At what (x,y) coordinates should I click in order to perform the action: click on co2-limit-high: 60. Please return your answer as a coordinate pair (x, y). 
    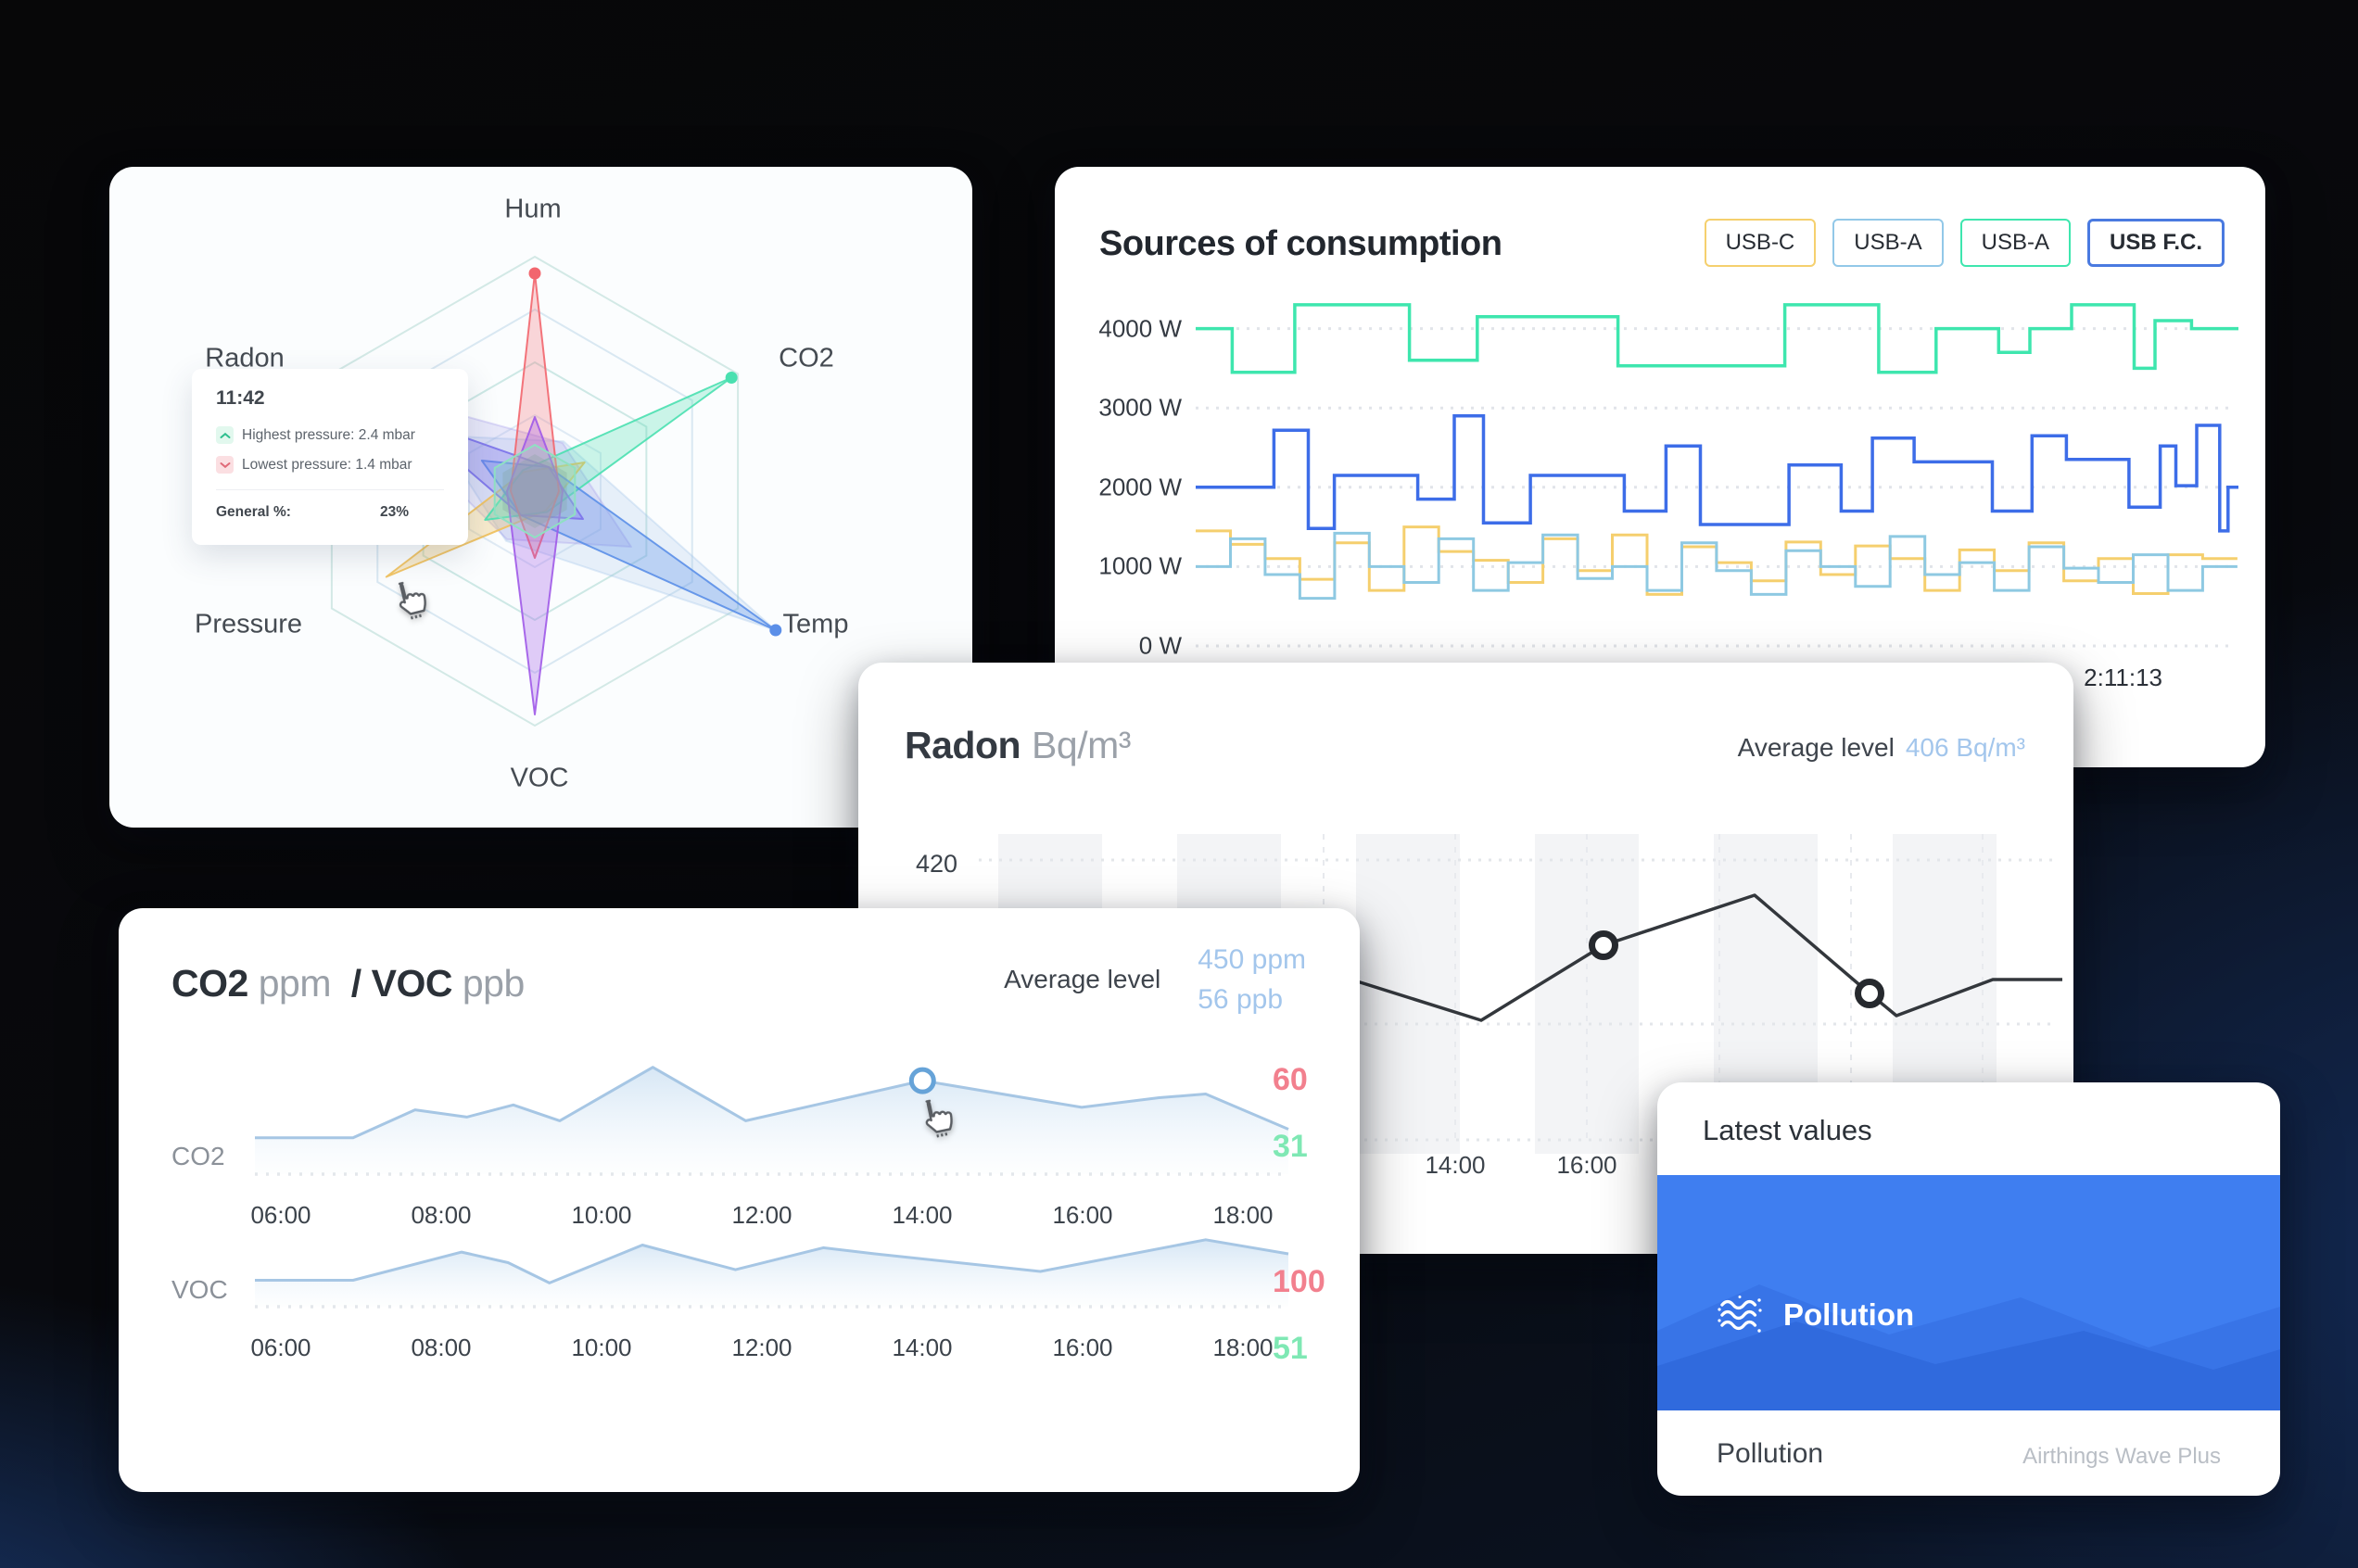
    Looking at the image, I should click on (1291, 1079).